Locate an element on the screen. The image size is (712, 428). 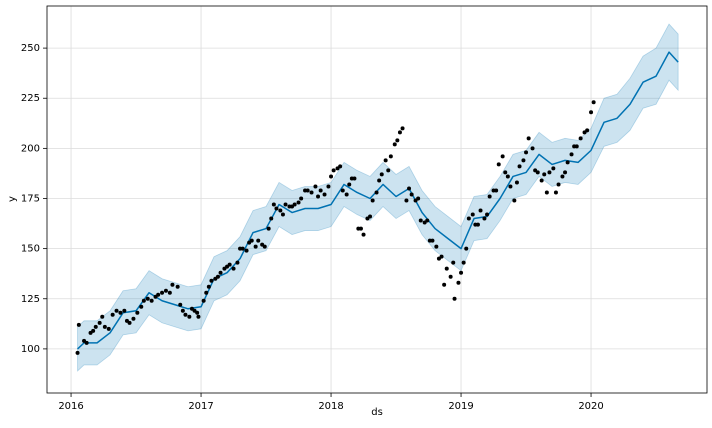
y-tick-label: 175 is located at coordinates (30, 198).